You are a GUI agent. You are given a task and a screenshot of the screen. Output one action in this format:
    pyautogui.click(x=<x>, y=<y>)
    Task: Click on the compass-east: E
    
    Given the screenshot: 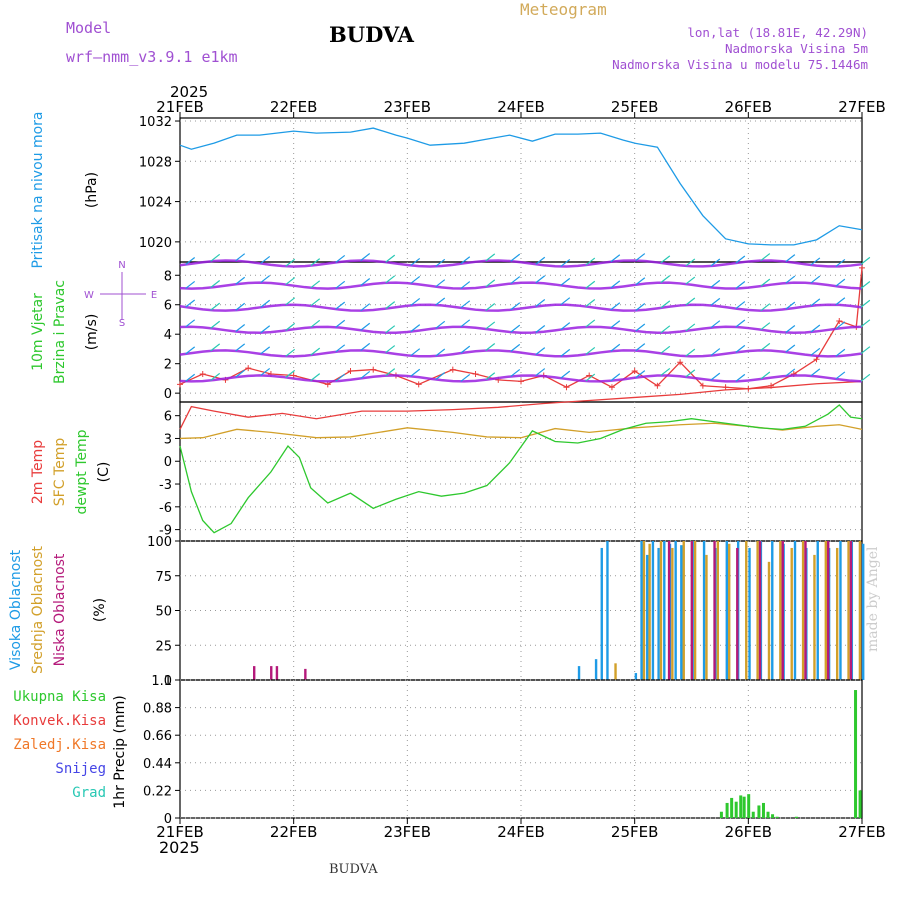 What is the action you would take?
    pyautogui.click(x=154, y=295)
    